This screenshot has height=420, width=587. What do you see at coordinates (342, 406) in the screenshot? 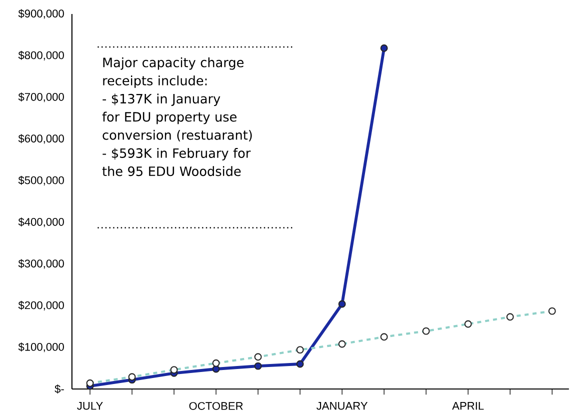
I see `x-tick-label: JANUARY` at bounding box center [342, 406].